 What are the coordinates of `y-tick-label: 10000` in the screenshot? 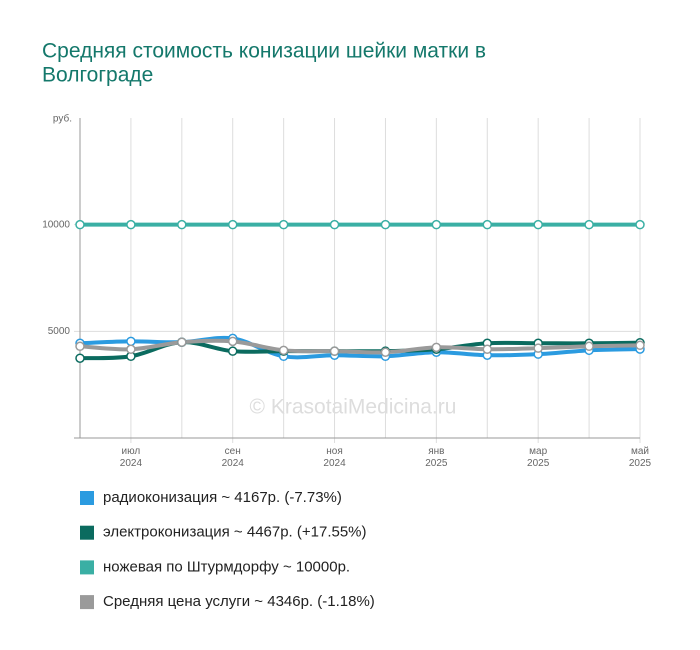 It's located at (56, 224).